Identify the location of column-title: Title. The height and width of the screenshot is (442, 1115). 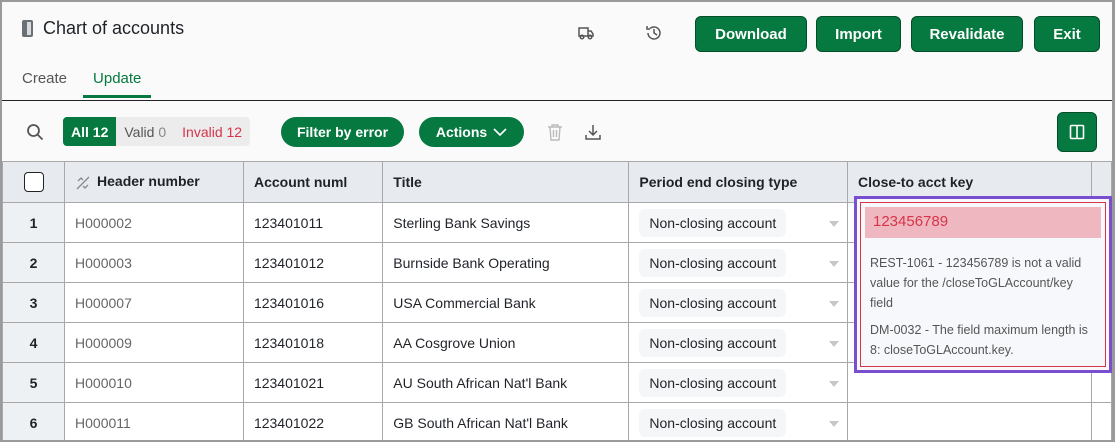
(506, 182).